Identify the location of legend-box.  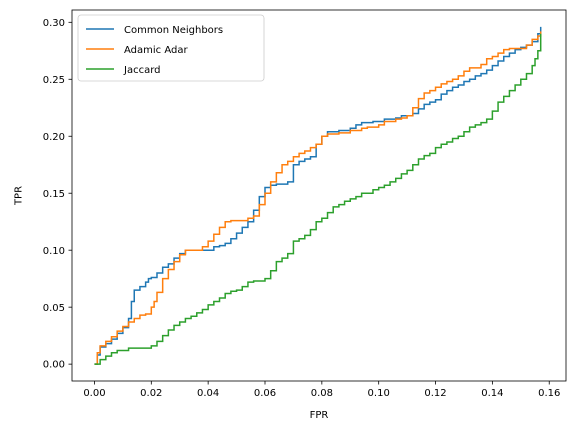
(171, 48).